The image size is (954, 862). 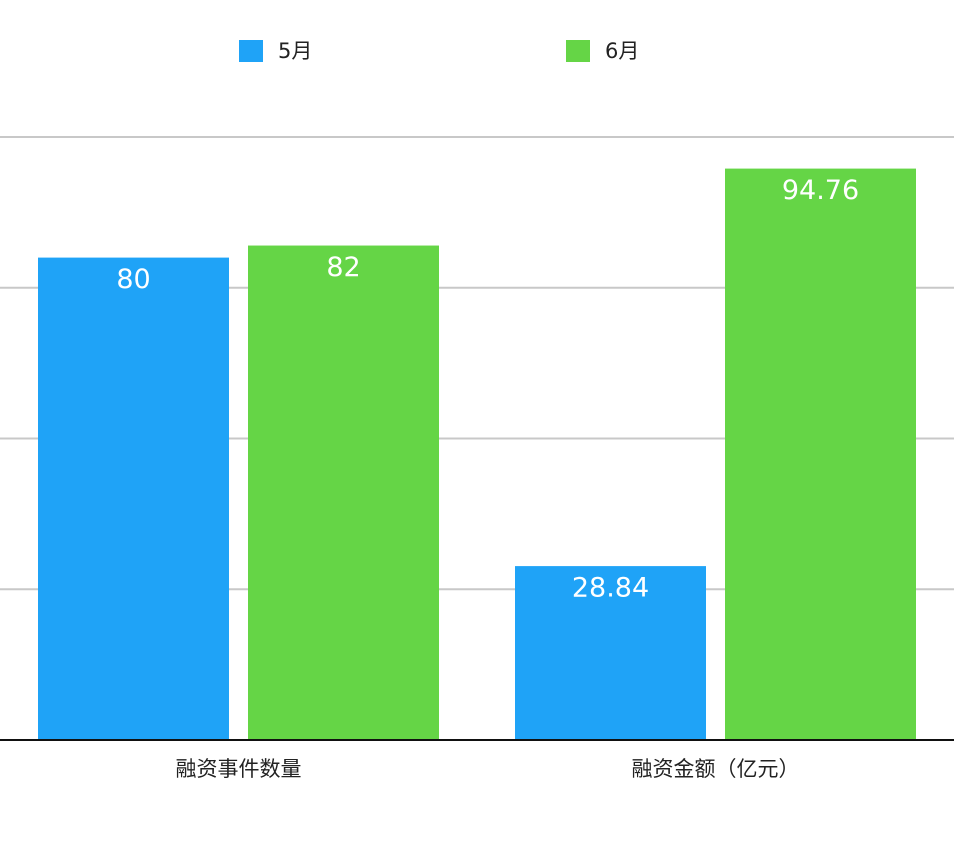 I want to click on value-label: 94.76, so click(x=820, y=190).